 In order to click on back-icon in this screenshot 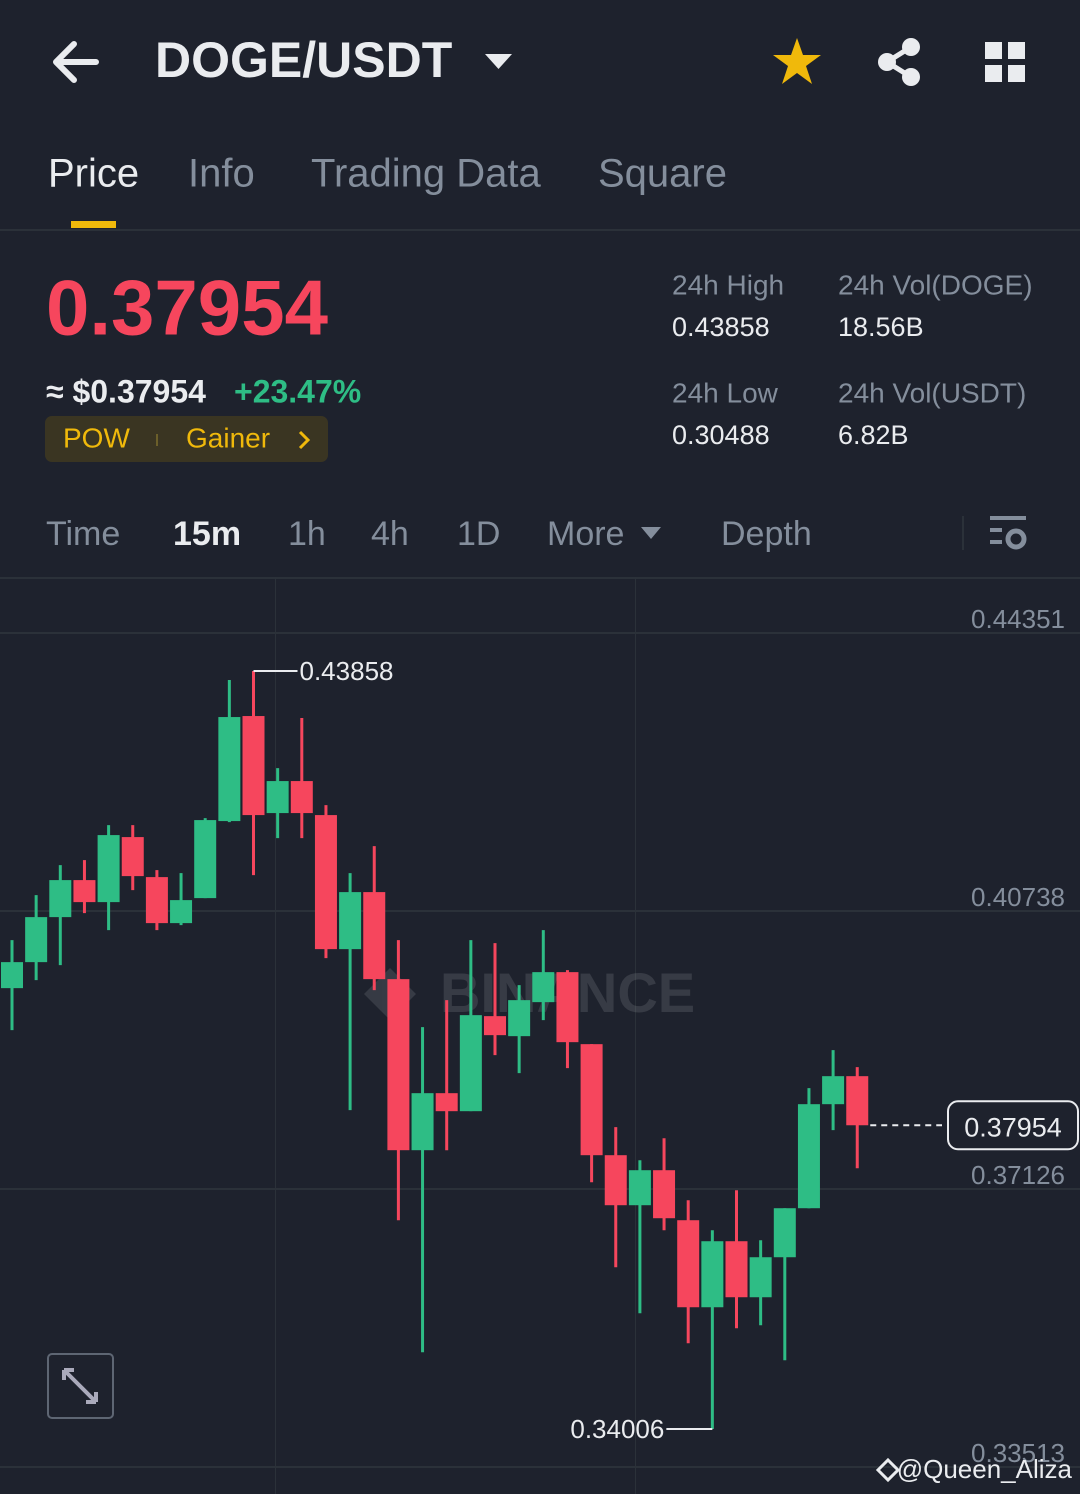, I will do `click(76, 62)`.